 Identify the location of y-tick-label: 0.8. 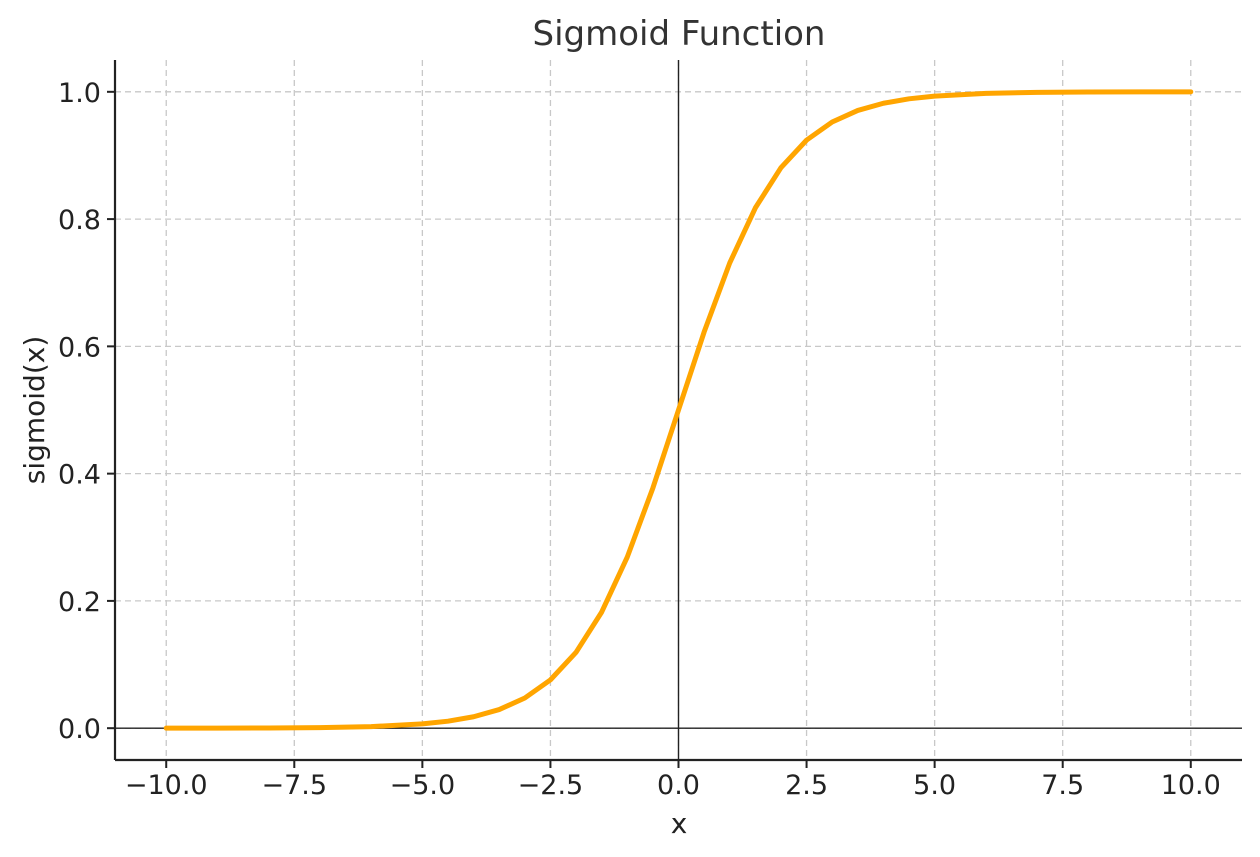
(79, 220).